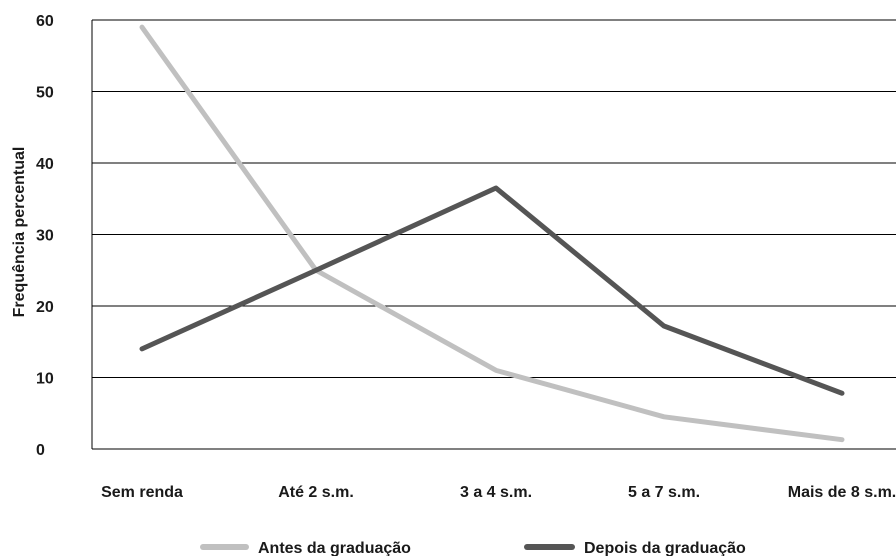 This screenshot has height=556, width=896. What do you see at coordinates (665, 548) in the screenshot?
I see `legend-label: Depois da graduação` at bounding box center [665, 548].